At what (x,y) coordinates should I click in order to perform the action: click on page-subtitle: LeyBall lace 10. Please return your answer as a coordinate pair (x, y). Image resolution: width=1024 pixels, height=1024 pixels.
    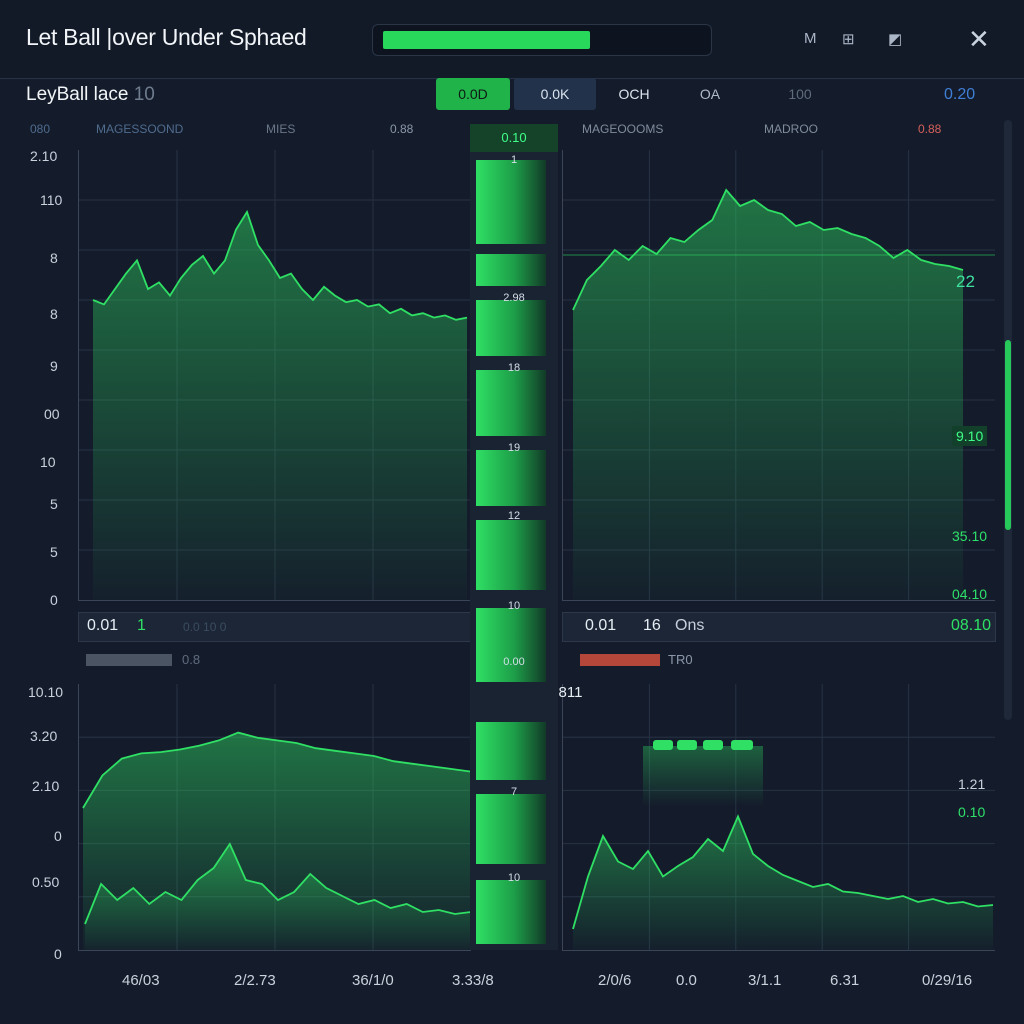
    Looking at the image, I should click on (90, 95).